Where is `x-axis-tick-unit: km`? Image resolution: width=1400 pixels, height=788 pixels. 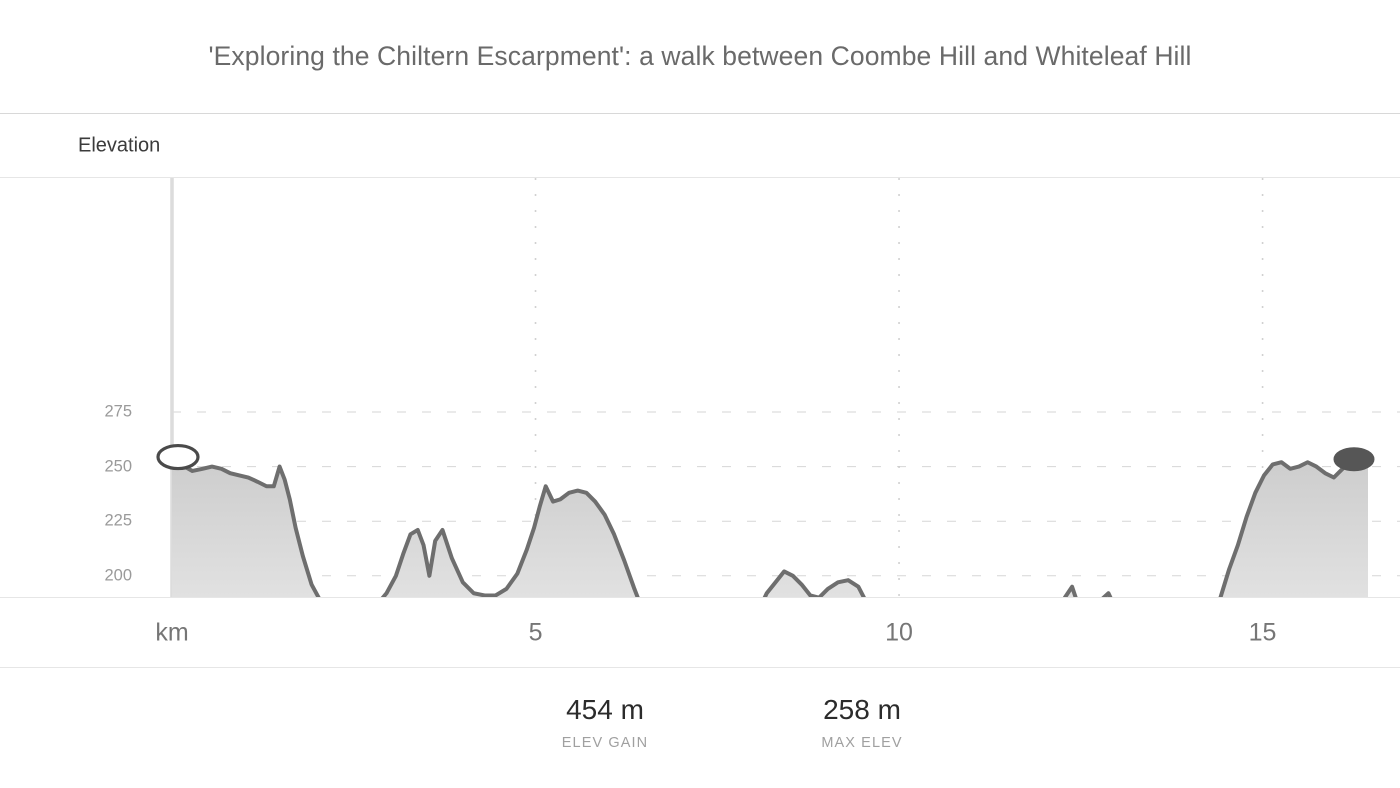
x-axis-tick-unit: km is located at coordinates (172, 632).